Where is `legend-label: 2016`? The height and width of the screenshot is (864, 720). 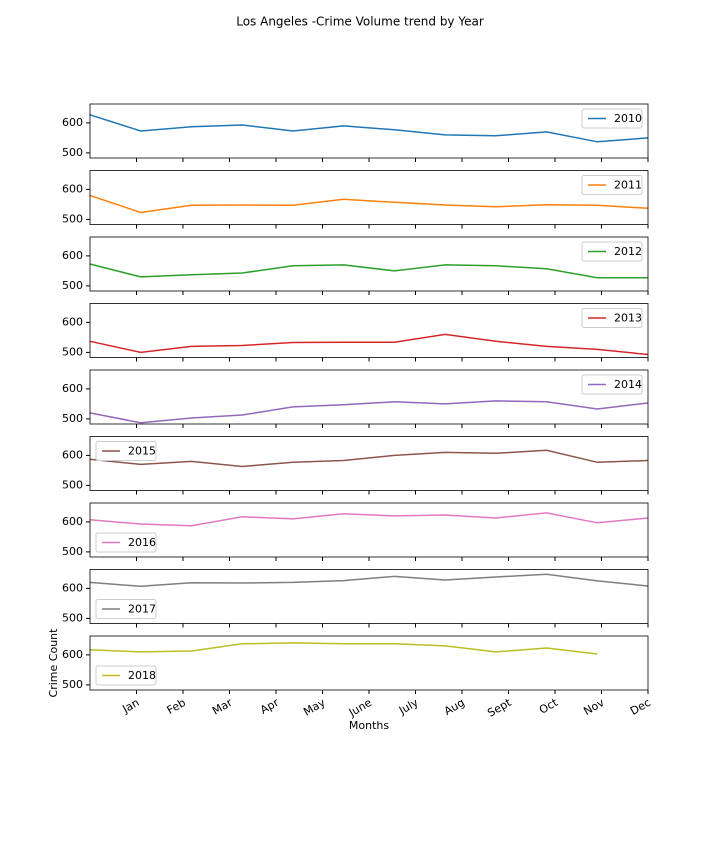
legend-label: 2016 is located at coordinates (142, 542).